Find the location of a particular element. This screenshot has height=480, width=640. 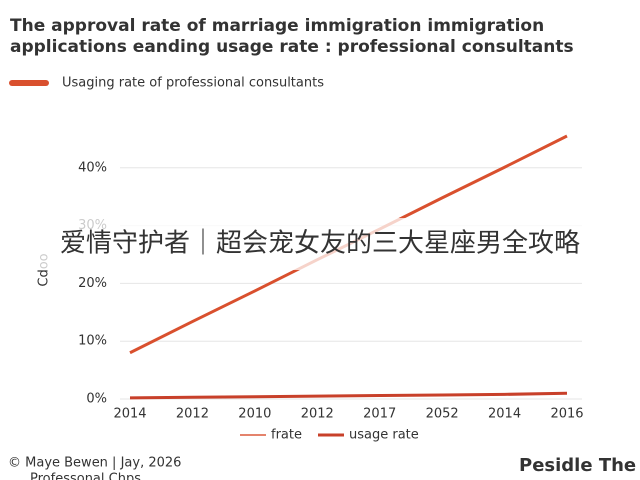

legend-label: frate is located at coordinates (286, 435).